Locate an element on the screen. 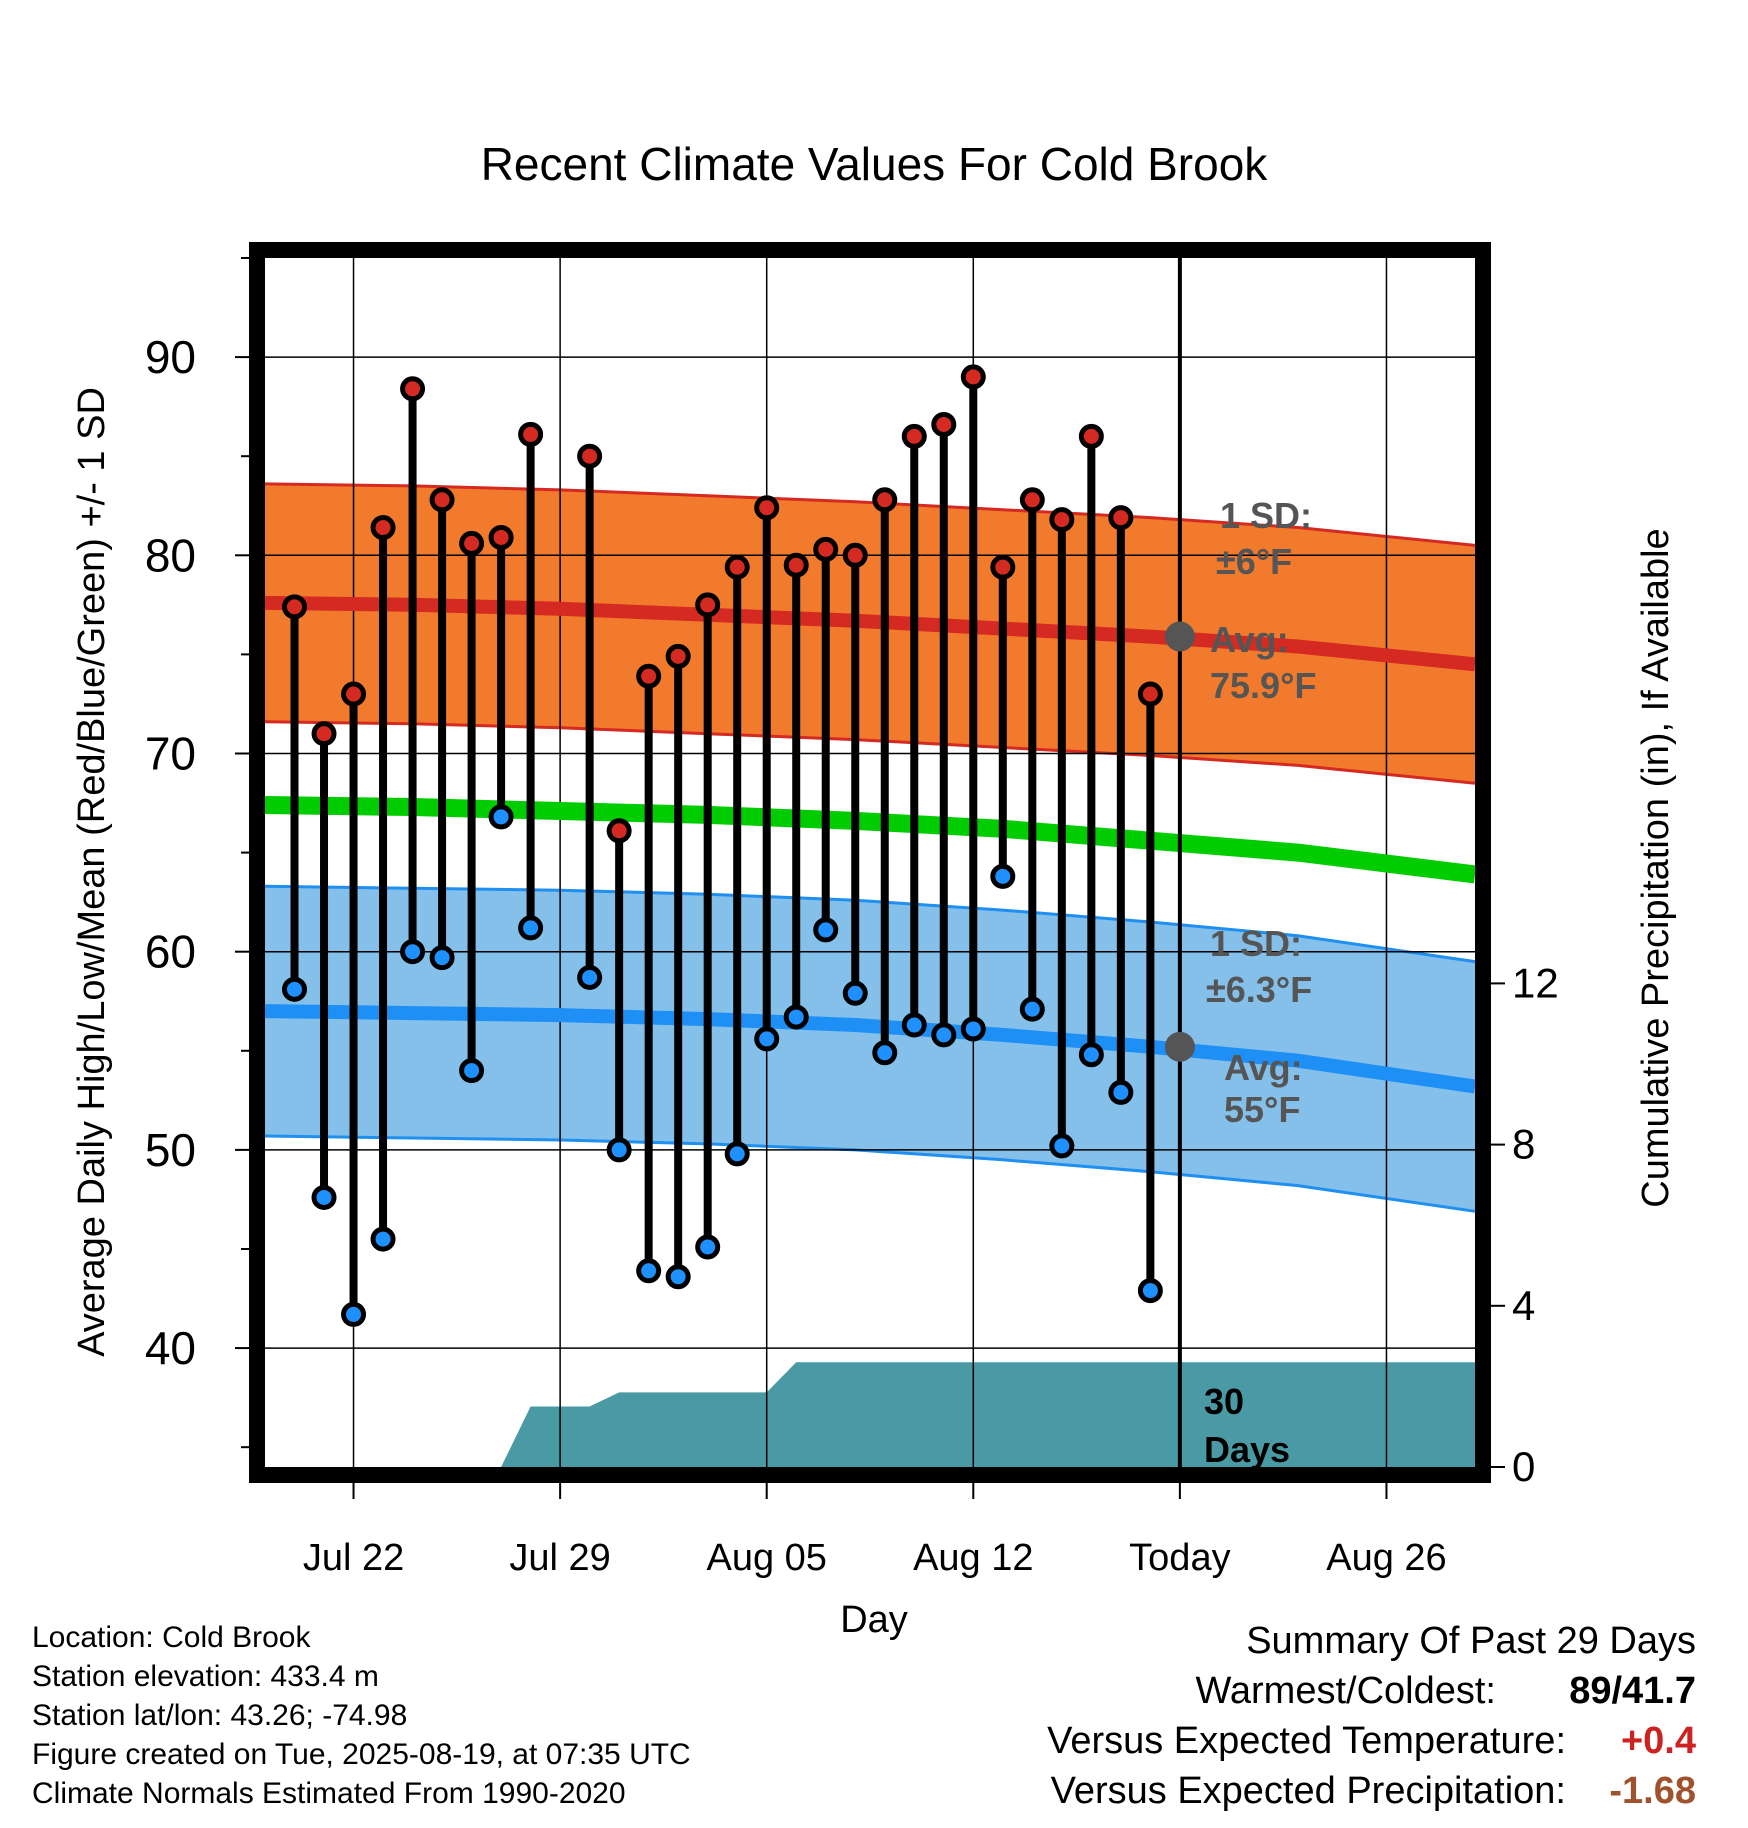 This screenshot has height=1828, width=1748. low-avg-label: Avg: is located at coordinates (1263, 1067).